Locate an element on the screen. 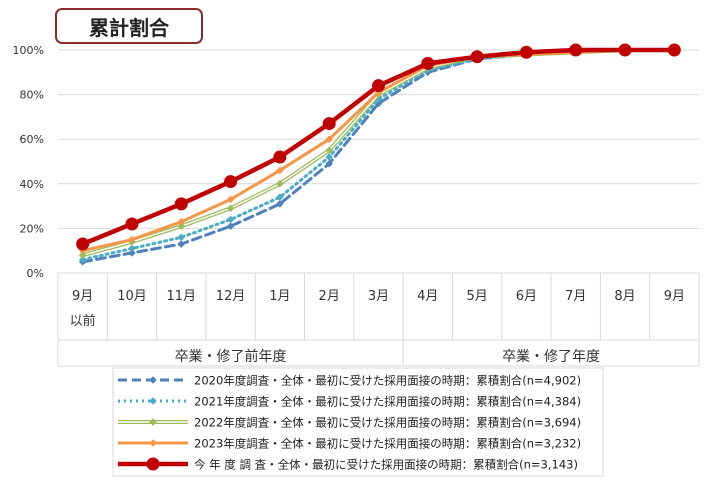 The width and height of the screenshot is (704, 480). x-tick-label: 1月 is located at coordinates (279, 296).